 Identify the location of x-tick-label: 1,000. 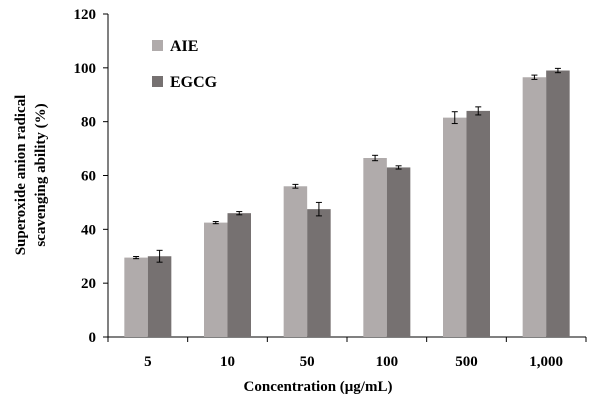
(546, 362).